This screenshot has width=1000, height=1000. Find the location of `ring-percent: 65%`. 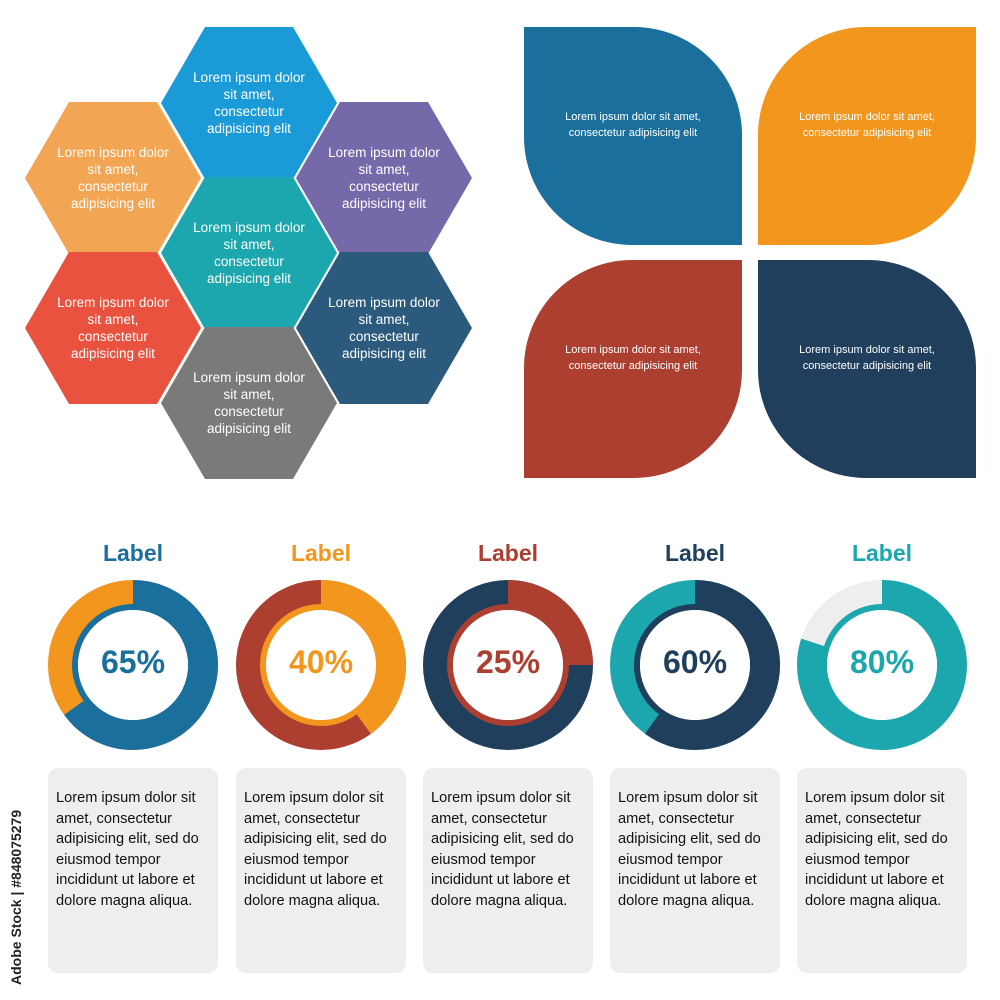

ring-percent: 65% is located at coordinates (133, 662).